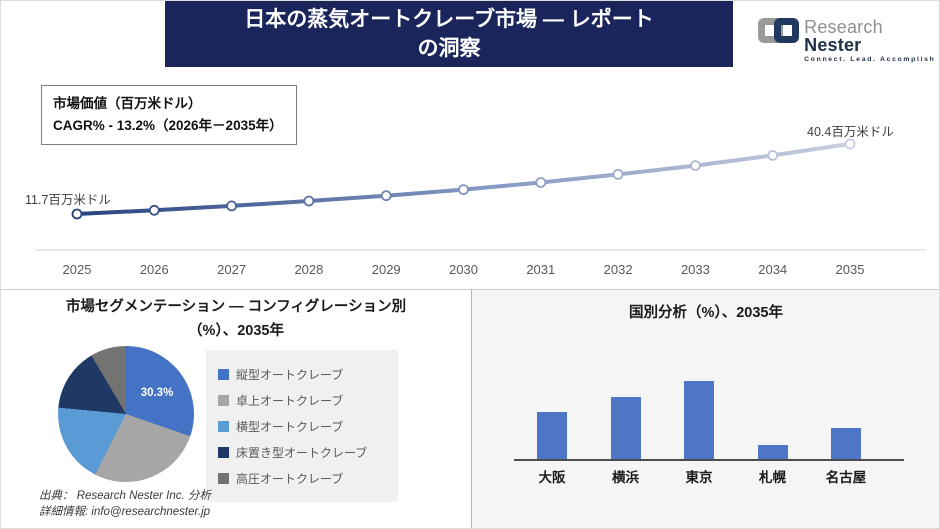  What do you see at coordinates (850, 269) in the screenshot?
I see `year-tick-label: 2035` at bounding box center [850, 269].